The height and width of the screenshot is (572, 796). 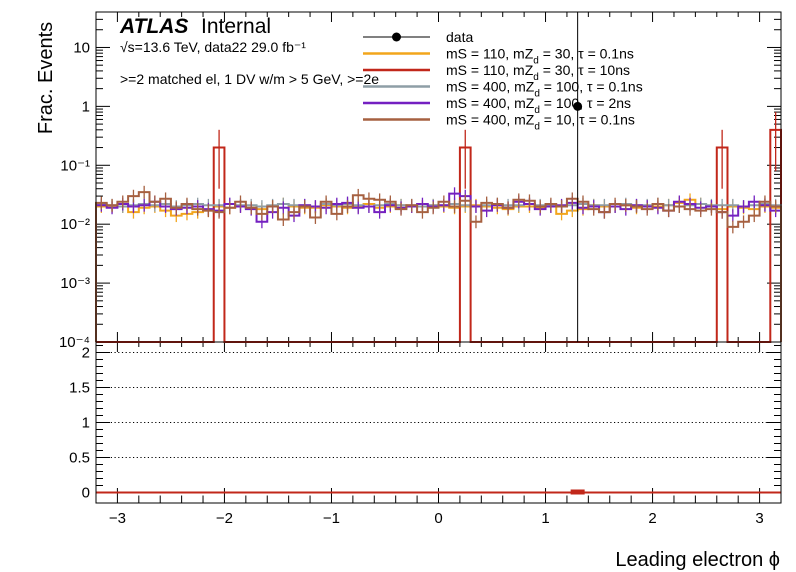 I want to click on selection-text: >=2 matched el, 1 DV w/m > 5 GeV, >=2e, so click(x=249, y=79).